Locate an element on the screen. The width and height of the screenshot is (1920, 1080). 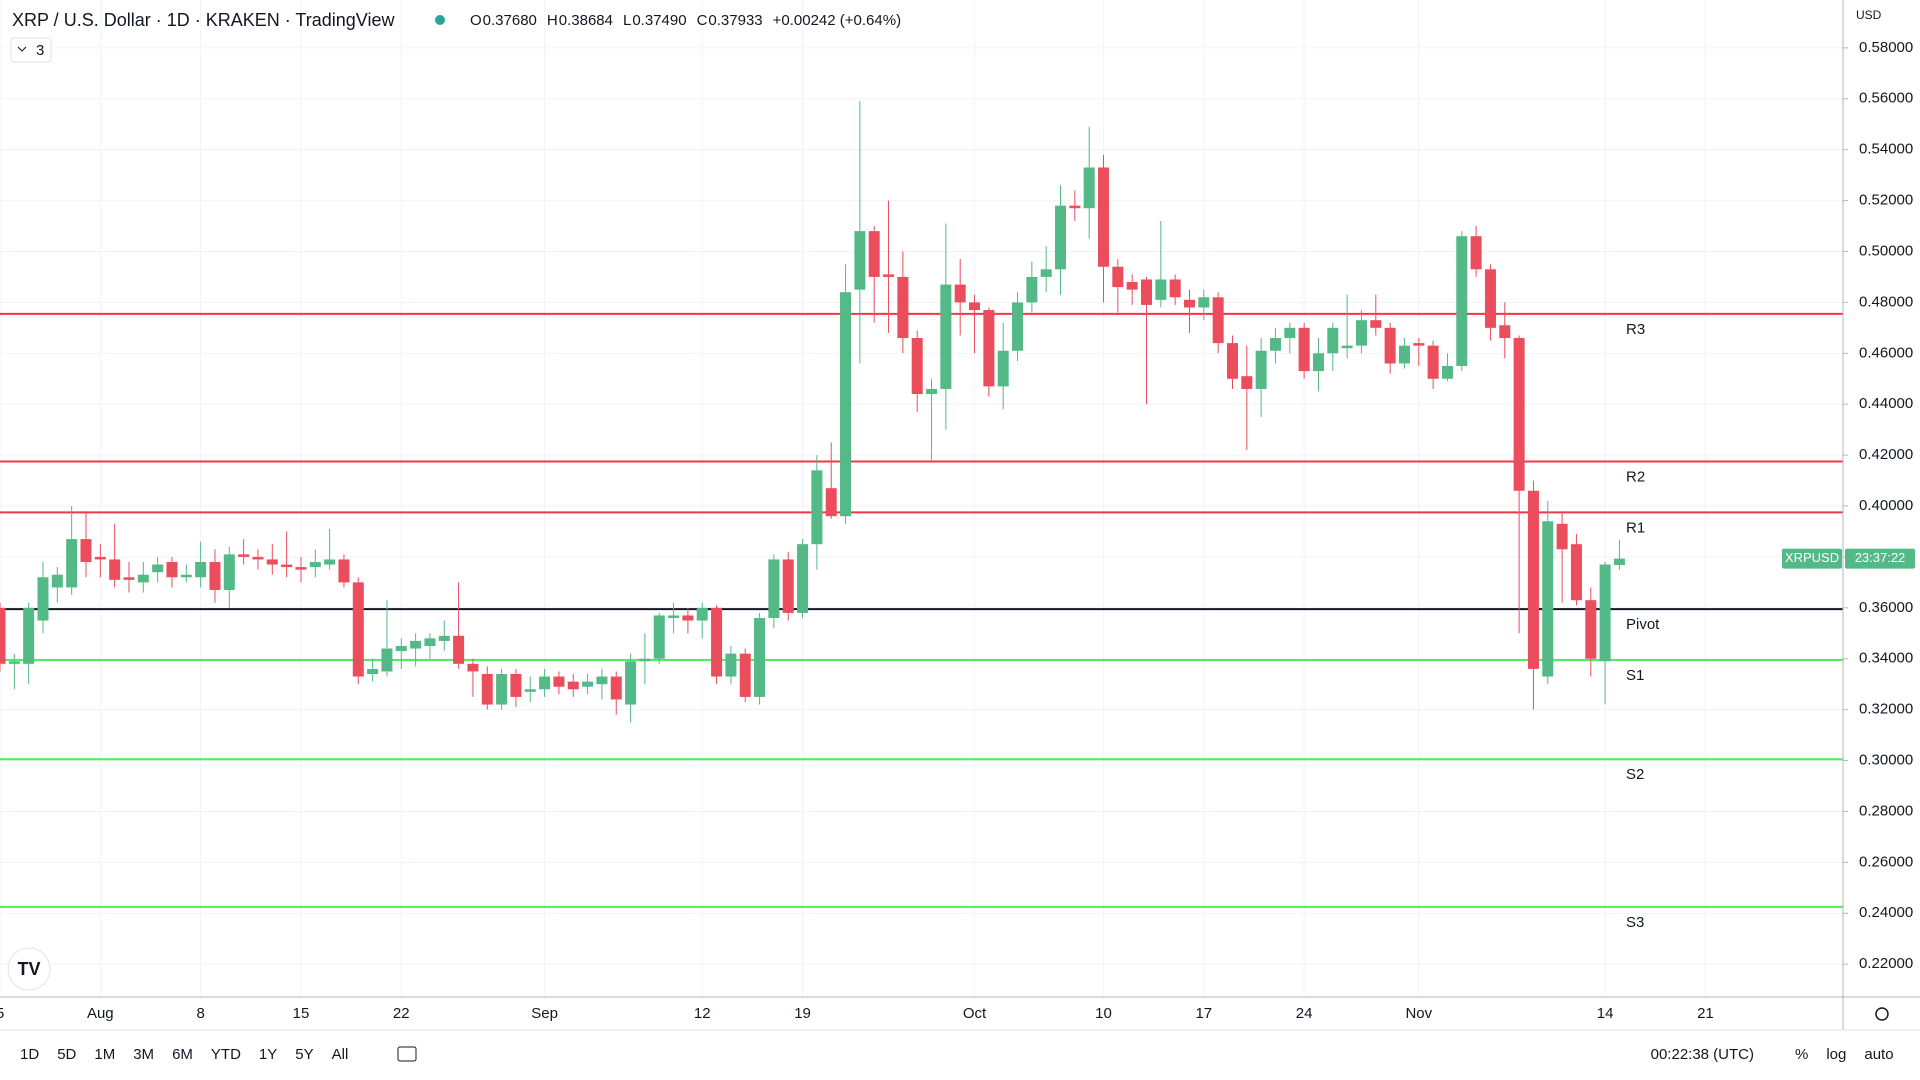
option-button: auto is located at coordinates (1878, 1054).